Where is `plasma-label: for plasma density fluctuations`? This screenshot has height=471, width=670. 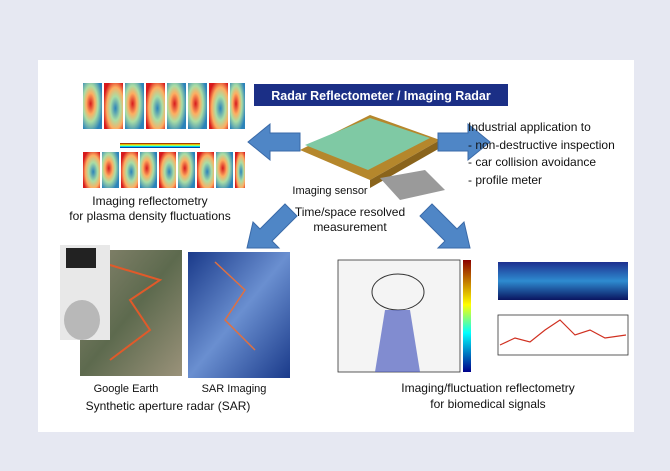 plasma-label: for plasma density fluctuations is located at coordinates (149, 216).